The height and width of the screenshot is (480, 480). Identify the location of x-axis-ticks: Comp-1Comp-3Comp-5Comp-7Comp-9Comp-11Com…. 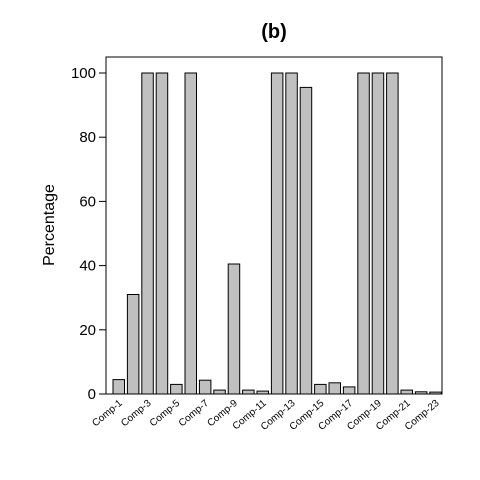
(265, 415).